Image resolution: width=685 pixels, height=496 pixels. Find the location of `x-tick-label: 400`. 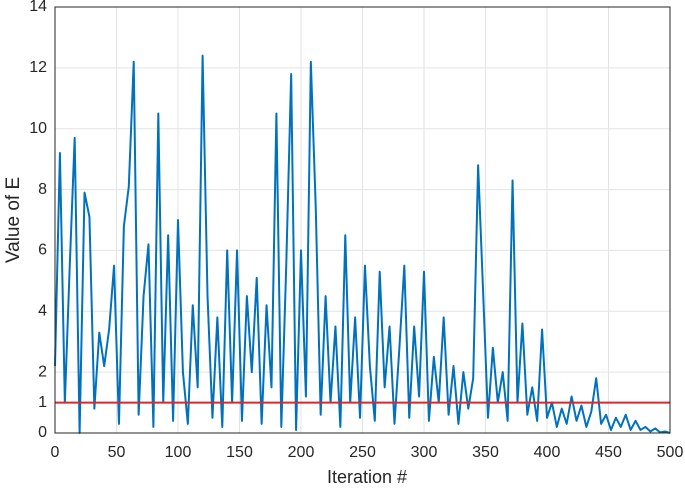

x-tick-label: 400 is located at coordinates (547, 452).